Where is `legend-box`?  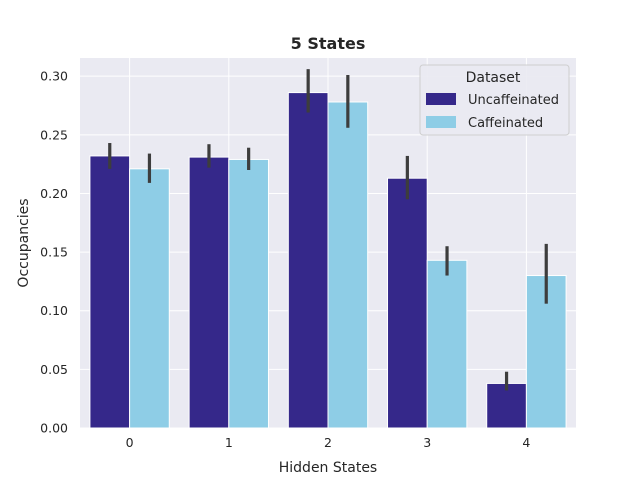
legend-box is located at coordinates (494, 100).